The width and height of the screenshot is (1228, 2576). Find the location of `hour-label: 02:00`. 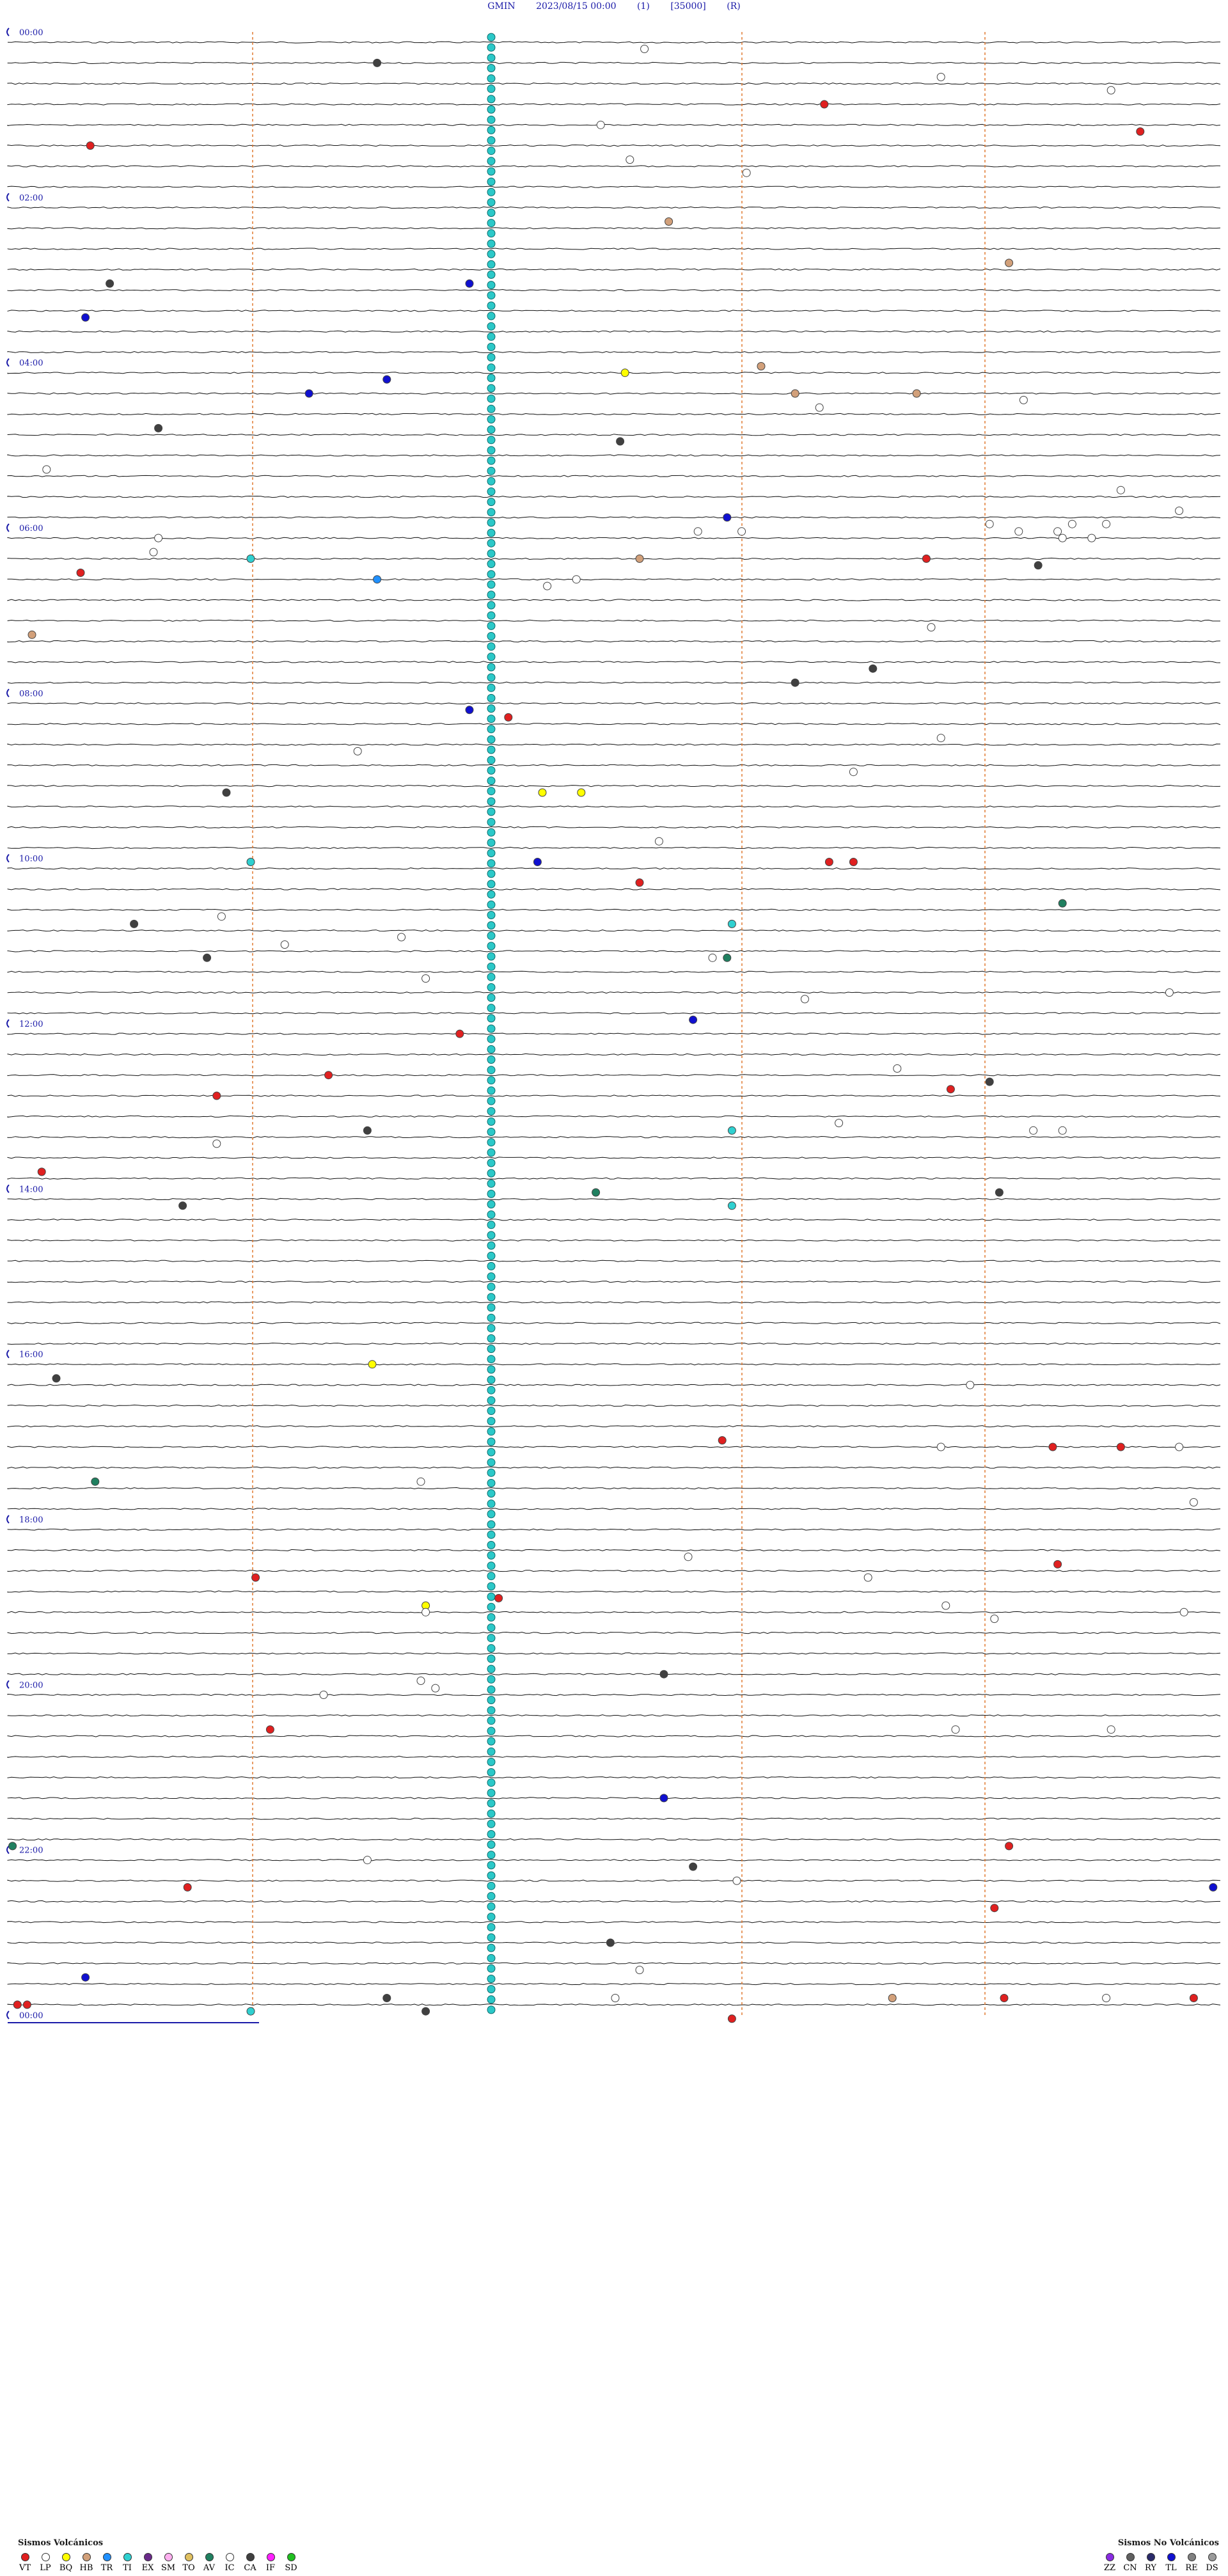

hour-label: 02:00 is located at coordinates (31, 198).